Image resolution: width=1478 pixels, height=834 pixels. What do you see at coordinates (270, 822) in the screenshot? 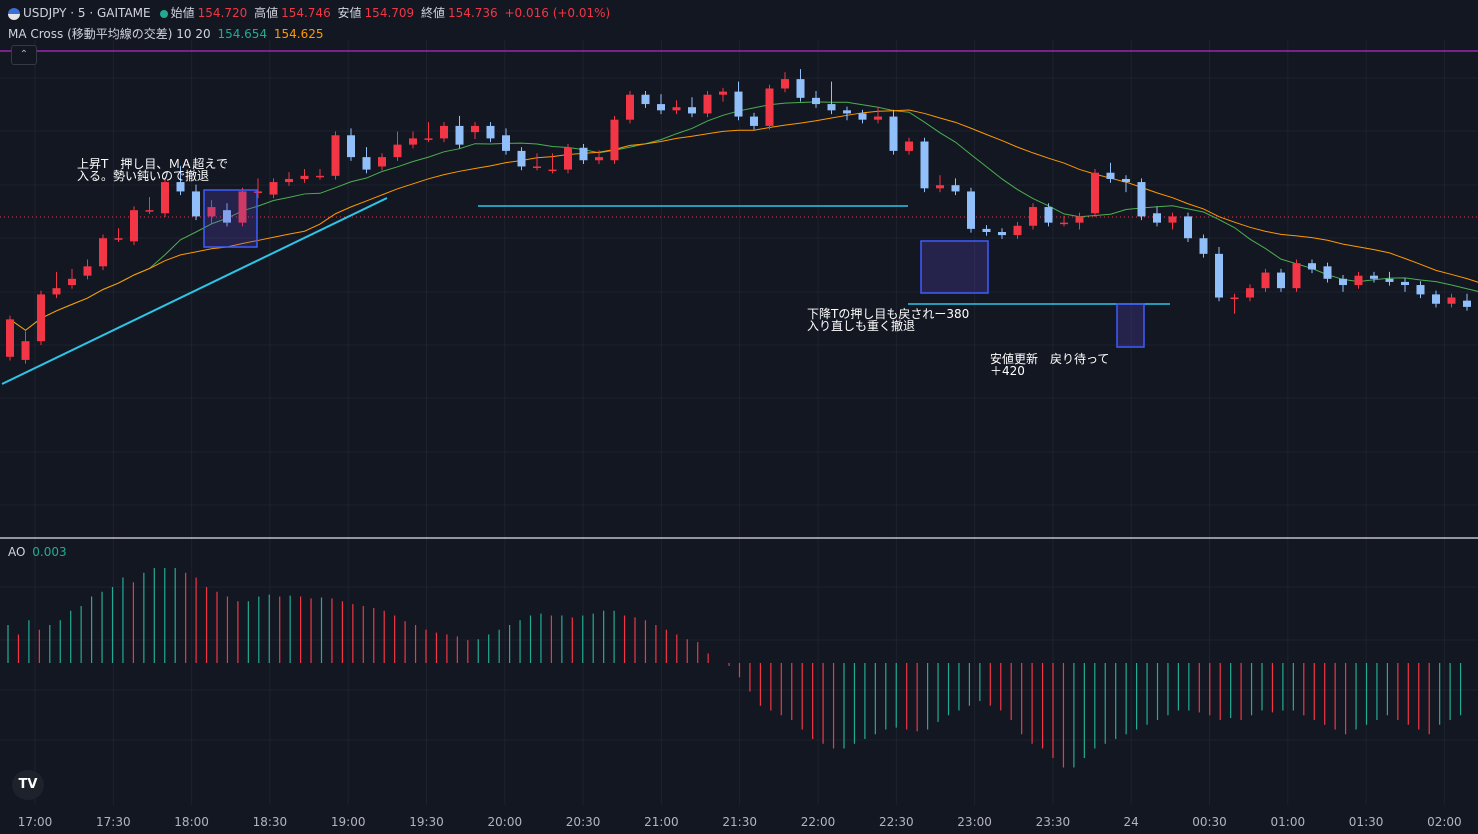
I see `time-tick-label: 18:30` at bounding box center [270, 822].